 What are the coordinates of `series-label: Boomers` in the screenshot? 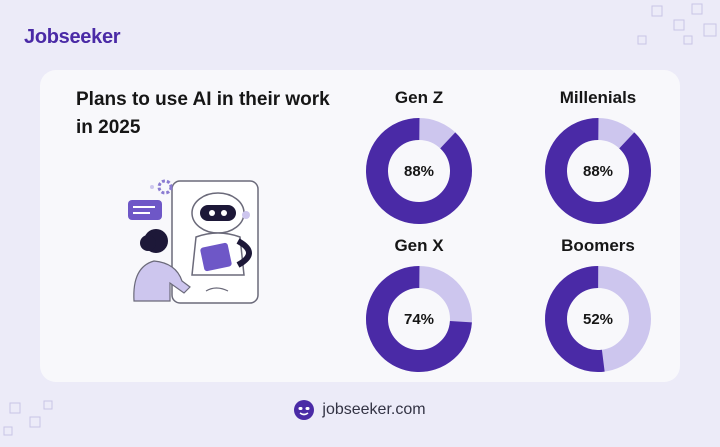 It's located at (598, 245).